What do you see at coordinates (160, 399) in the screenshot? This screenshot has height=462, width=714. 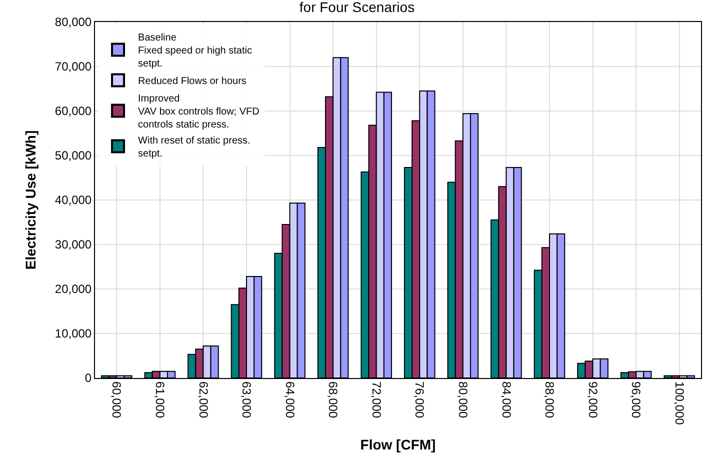 I see `x-tick-label: 61,000` at bounding box center [160, 399].